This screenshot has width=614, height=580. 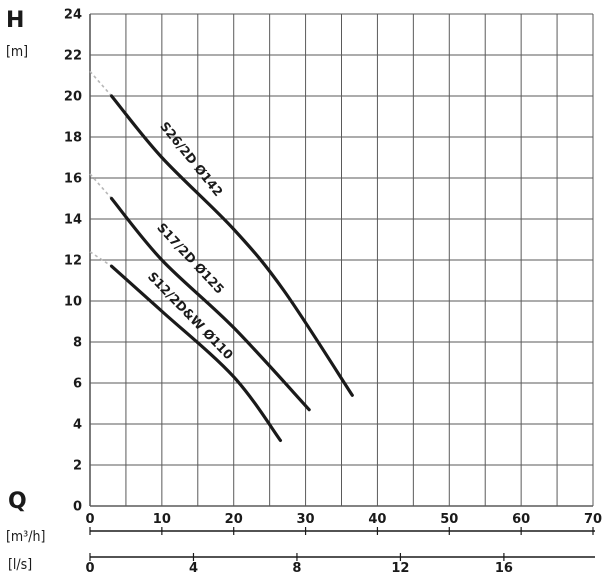 What do you see at coordinates (20, 565) in the screenshot?
I see `x-axis-unit-ls: [l/s]` at bounding box center [20, 565].